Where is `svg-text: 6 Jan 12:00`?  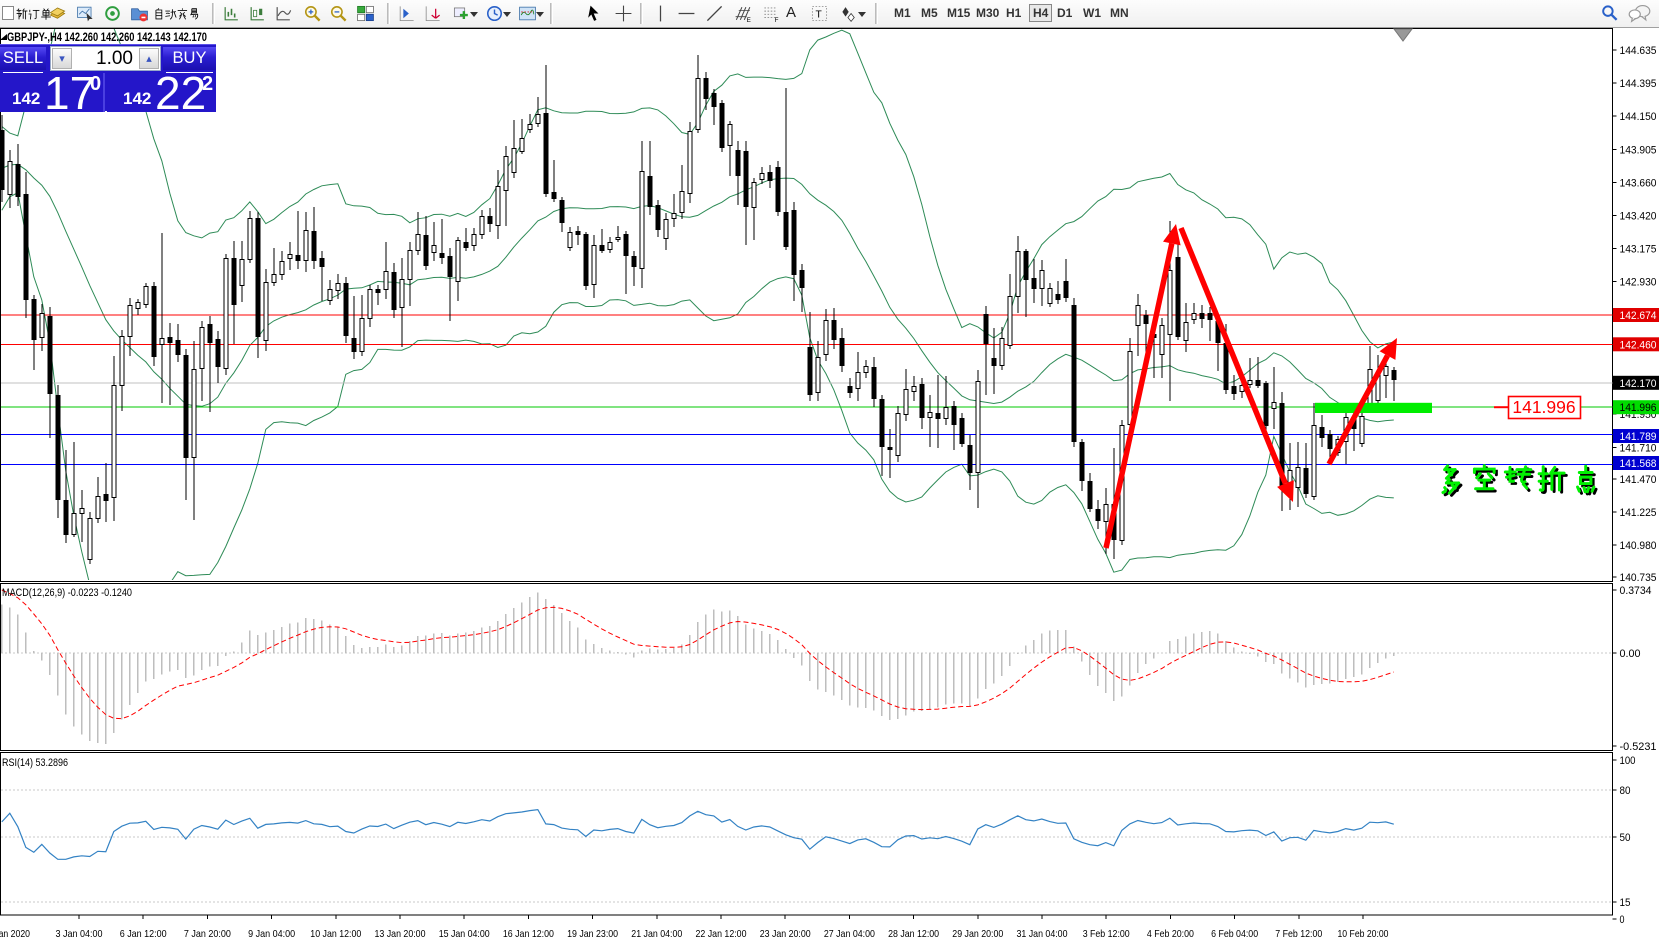 svg-text: 6 Jan 12:00 is located at coordinates (143, 934).